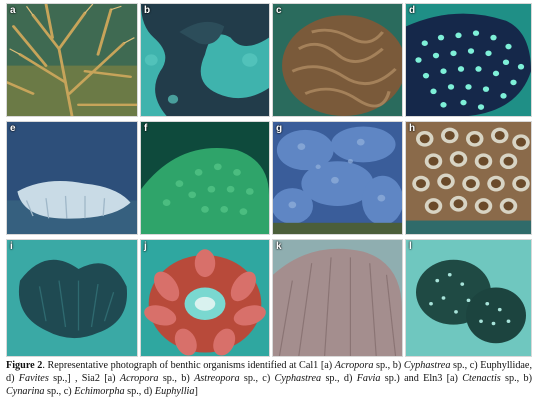  I want to click on photo-c-image, so click(337, 60).